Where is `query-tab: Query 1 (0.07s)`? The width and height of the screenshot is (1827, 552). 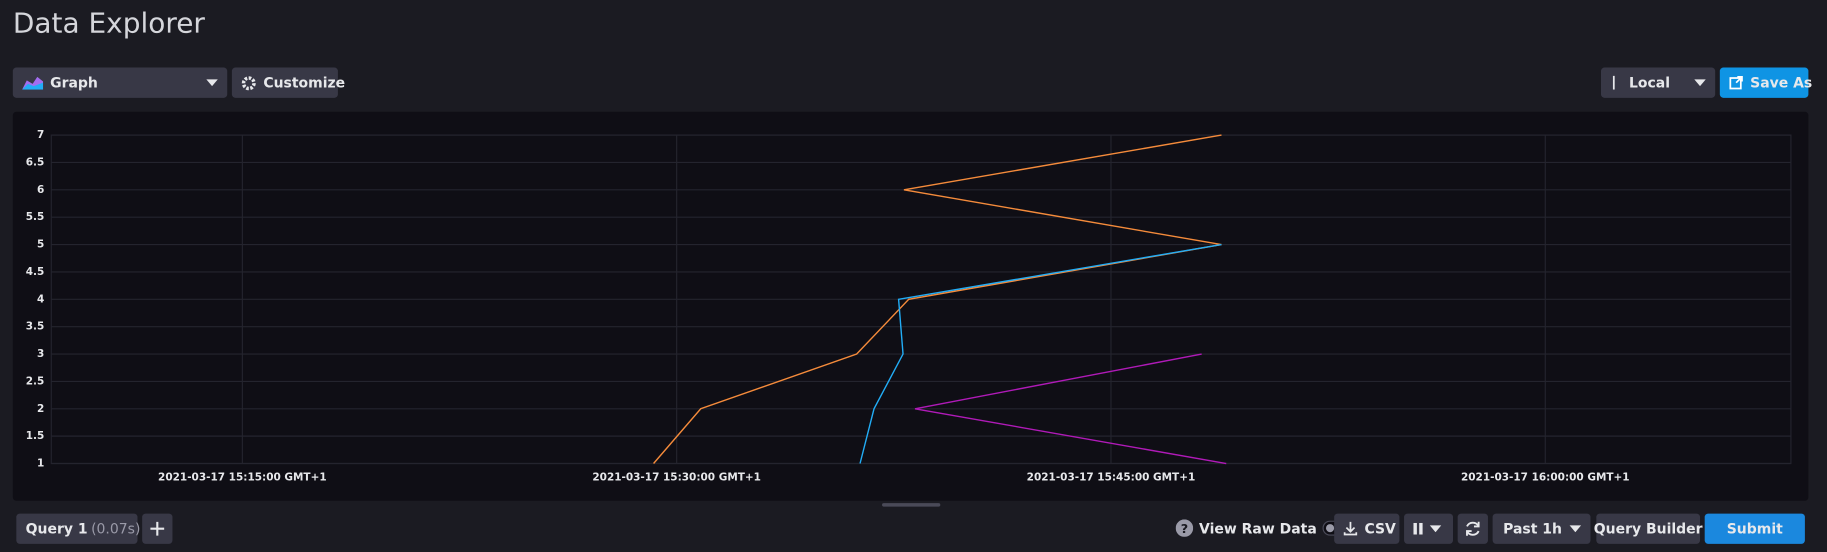 query-tab: Query 1 (0.07s) is located at coordinates (78, 528).